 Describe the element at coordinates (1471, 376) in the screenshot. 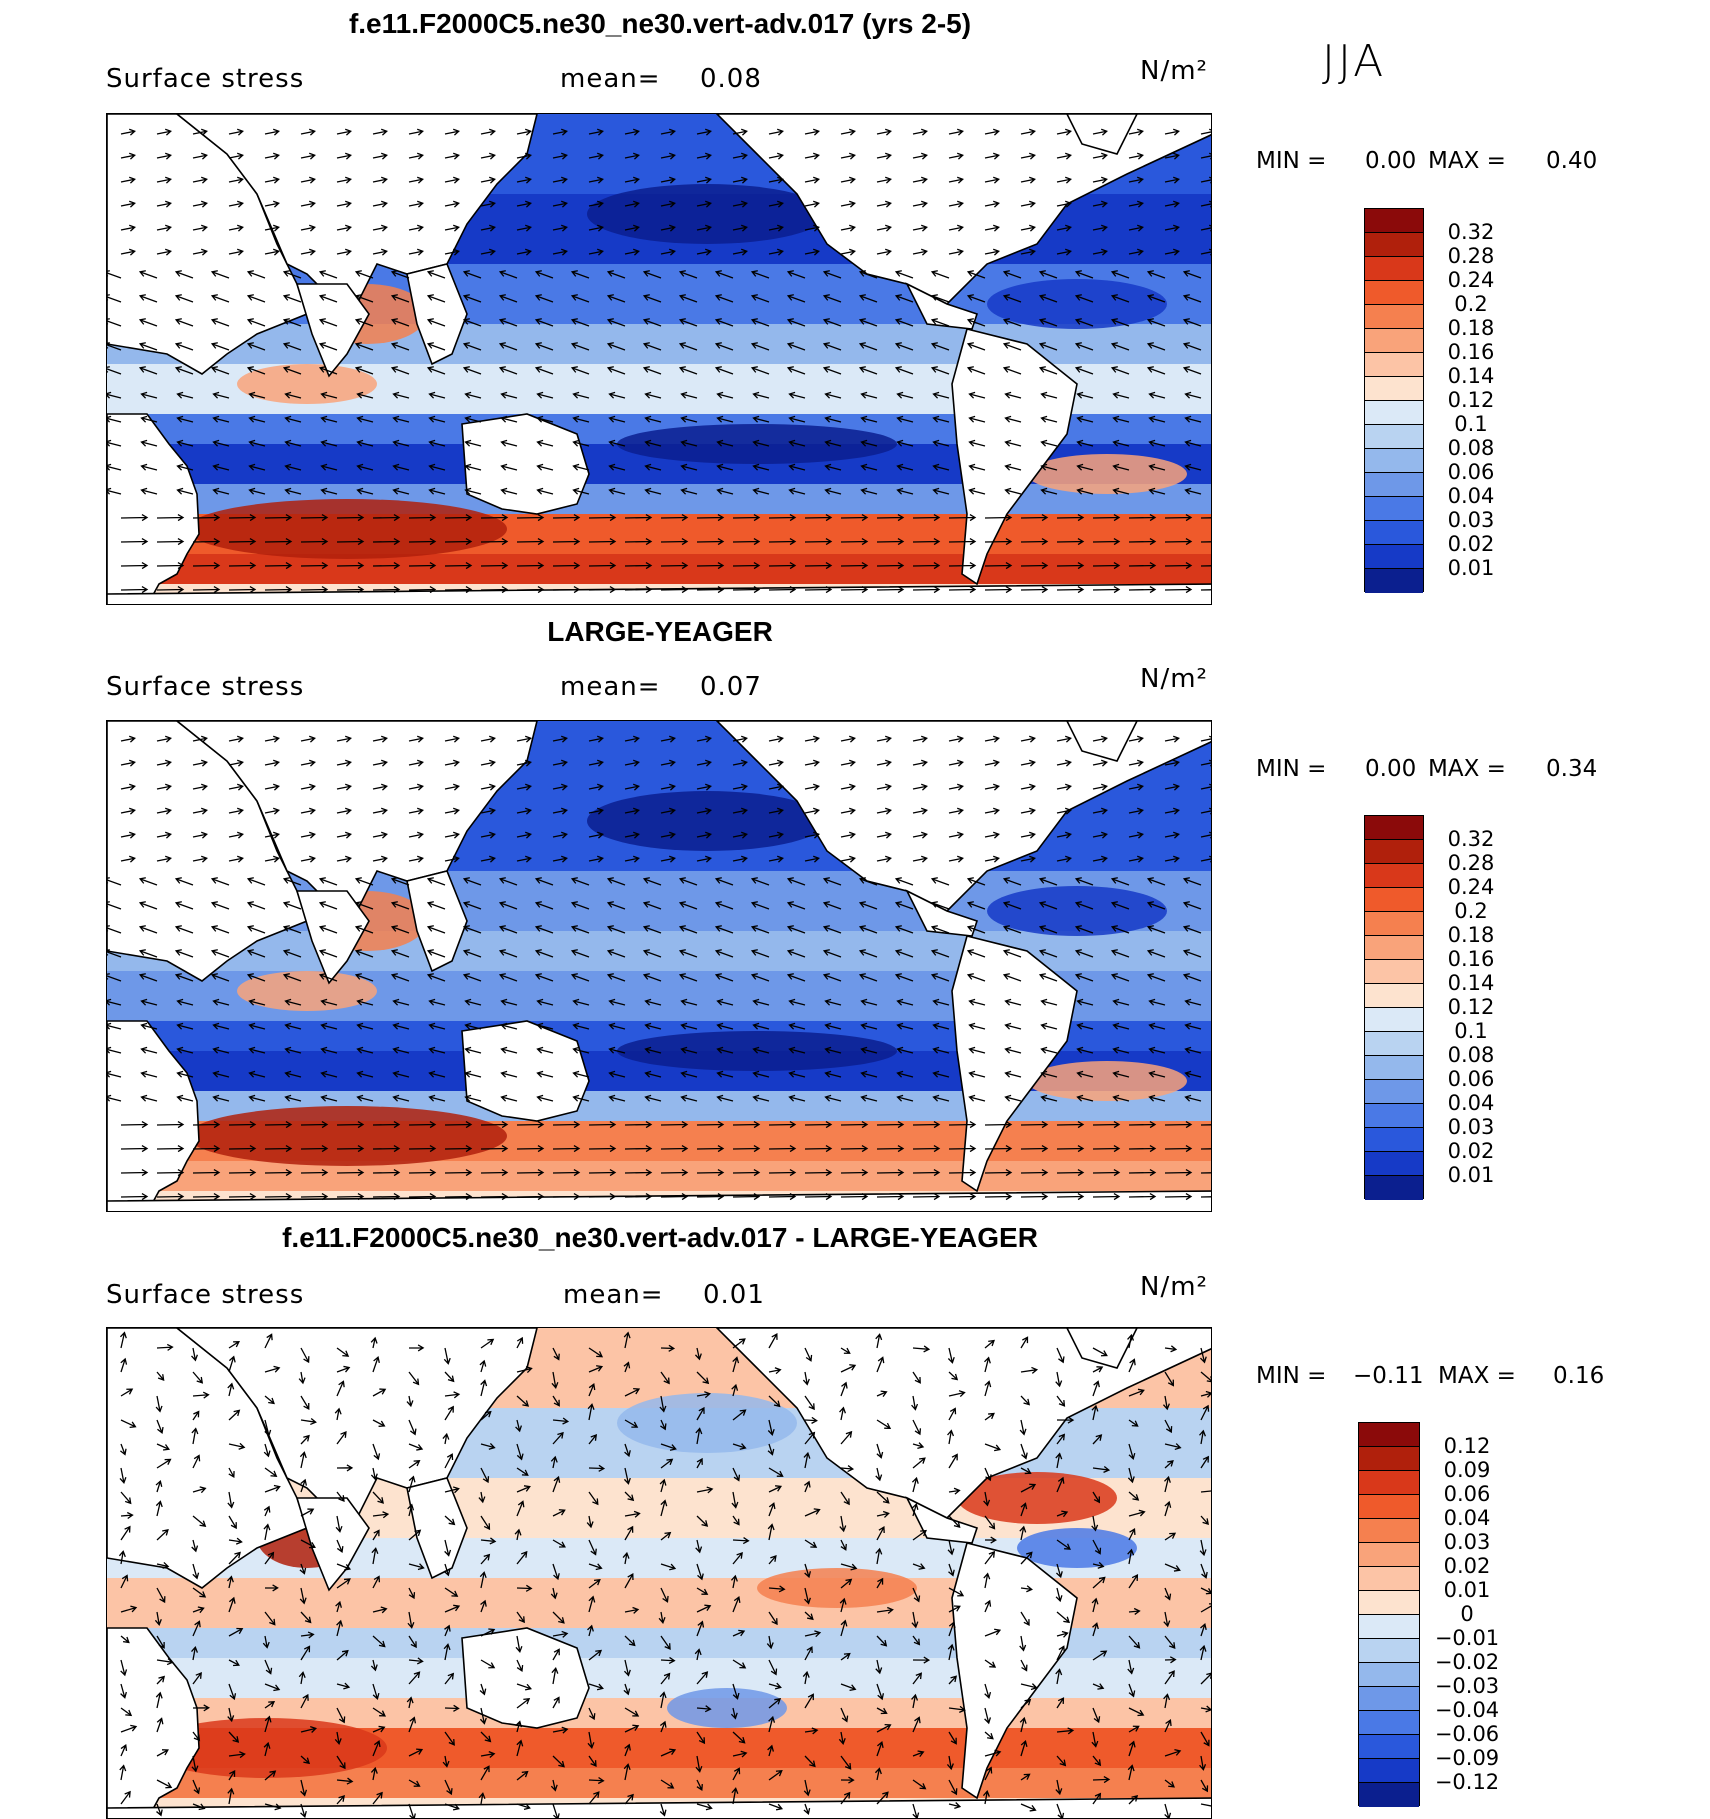

I see `colorbar-tick-label: 0.14` at that location.